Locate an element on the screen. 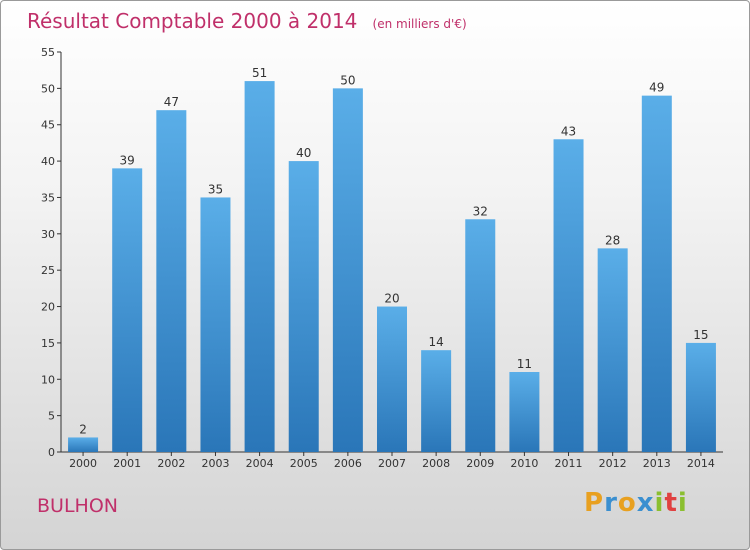 Image resolution: width=750 pixels, height=550 pixels. y-tick-label: 40 is located at coordinates (48, 161).